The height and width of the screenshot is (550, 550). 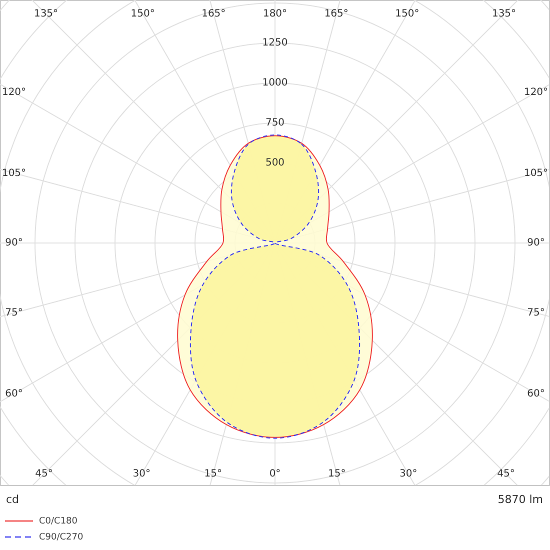 What do you see at coordinates (275, 83) in the screenshot?
I see `y-tick-label: 1000` at bounding box center [275, 83].